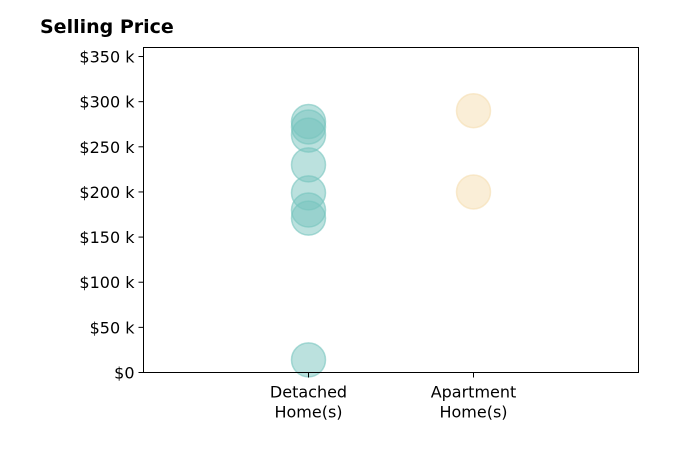 The height and width of the screenshot is (462, 679). Describe the element at coordinates (113, 327) in the screenshot. I see `y-tick-label-1: $50 k` at that location.